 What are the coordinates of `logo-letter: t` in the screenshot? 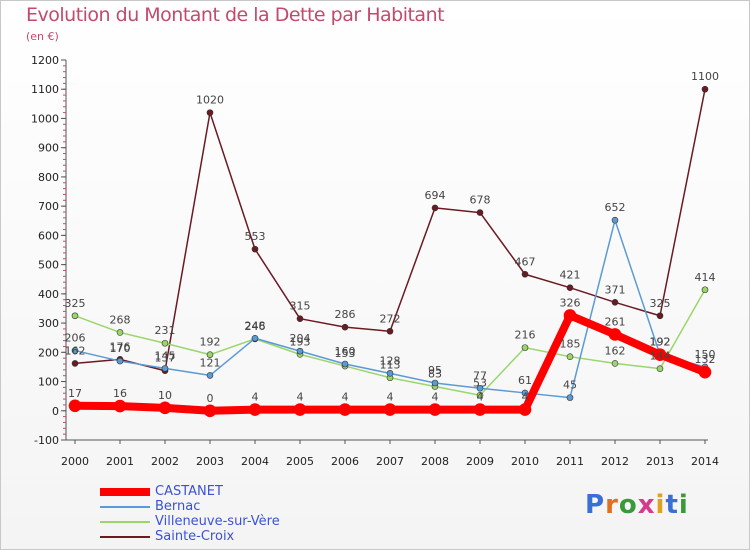 It's located at (672, 505).